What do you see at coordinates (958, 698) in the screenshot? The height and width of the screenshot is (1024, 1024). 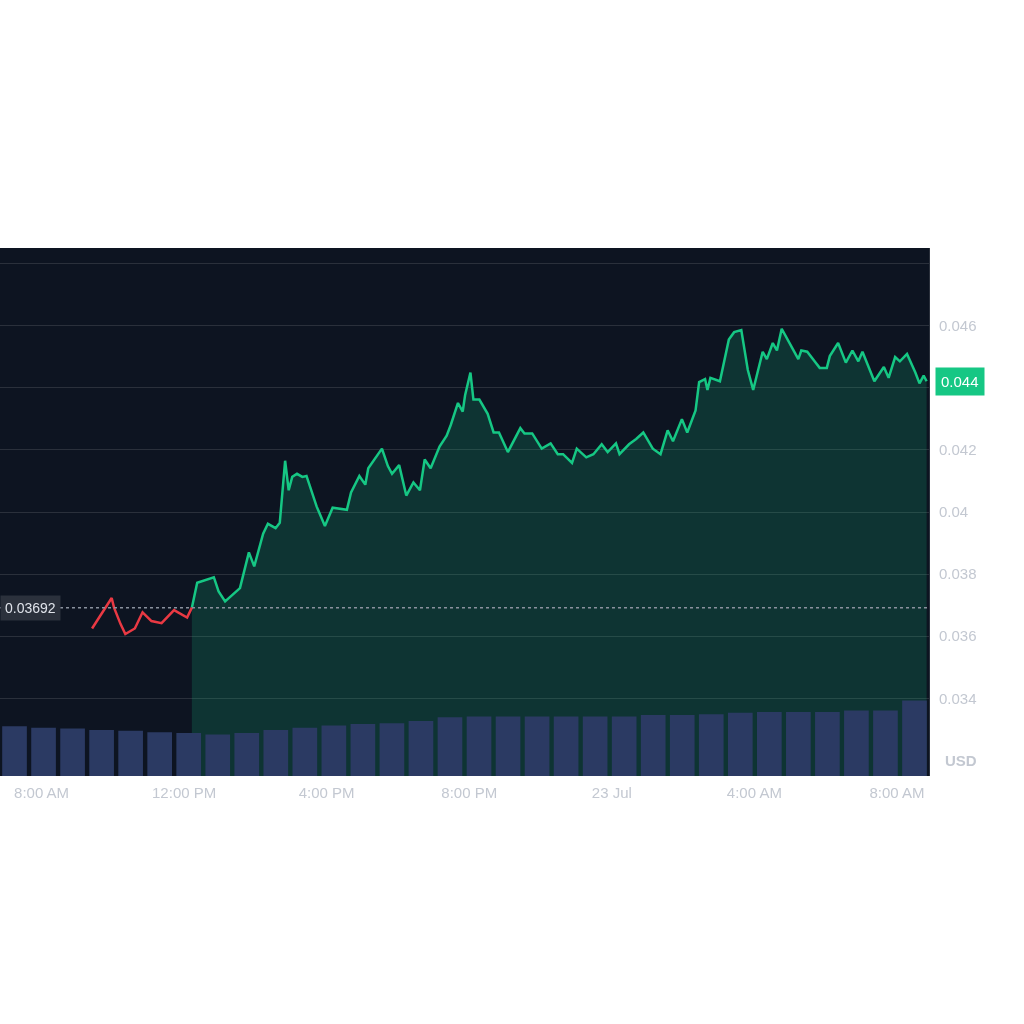 I see `y-tick-label: 0.034` at bounding box center [958, 698].